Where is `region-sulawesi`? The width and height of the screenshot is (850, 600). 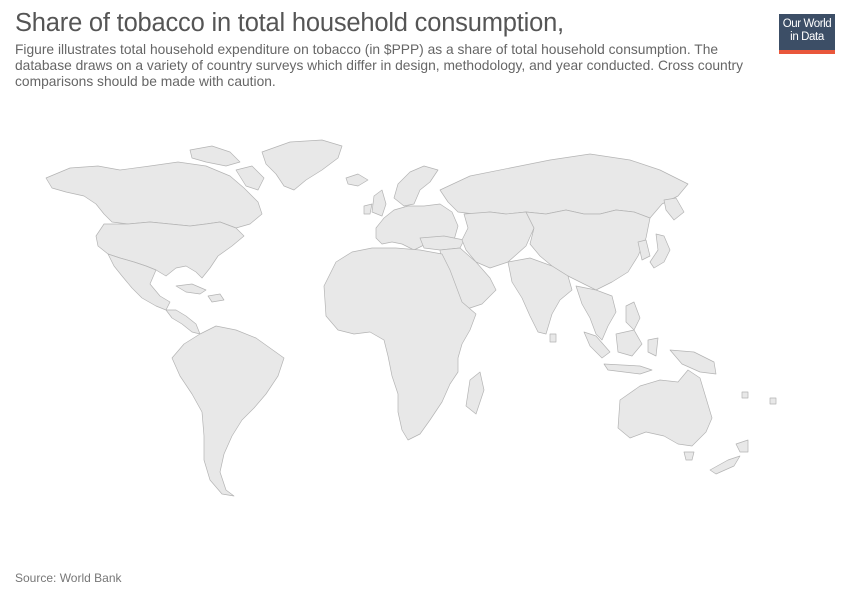 region-sulawesi is located at coordinates (653, 347).